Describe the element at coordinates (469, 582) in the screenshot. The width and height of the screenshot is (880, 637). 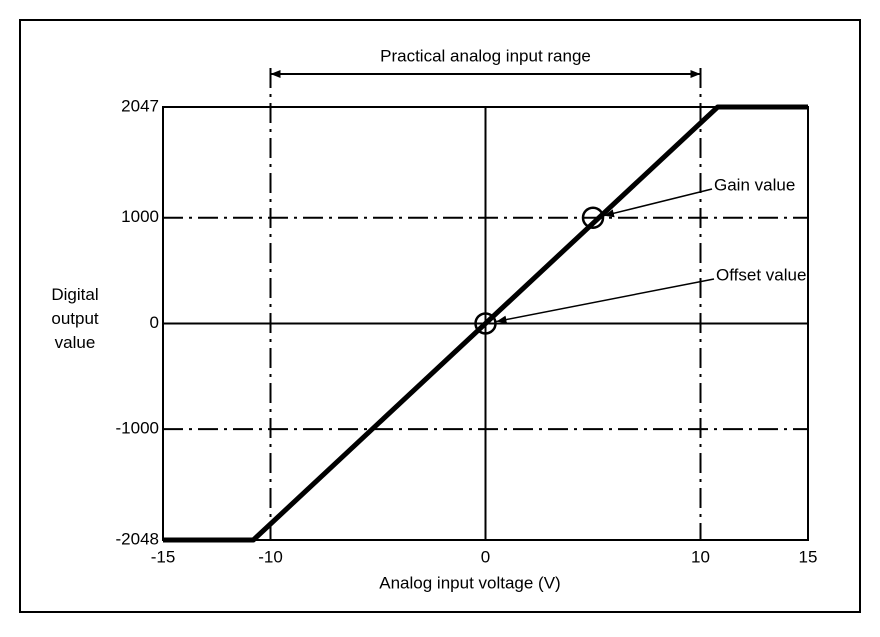
I see `x-axis-label: Analog input voltage (V)` at that location.